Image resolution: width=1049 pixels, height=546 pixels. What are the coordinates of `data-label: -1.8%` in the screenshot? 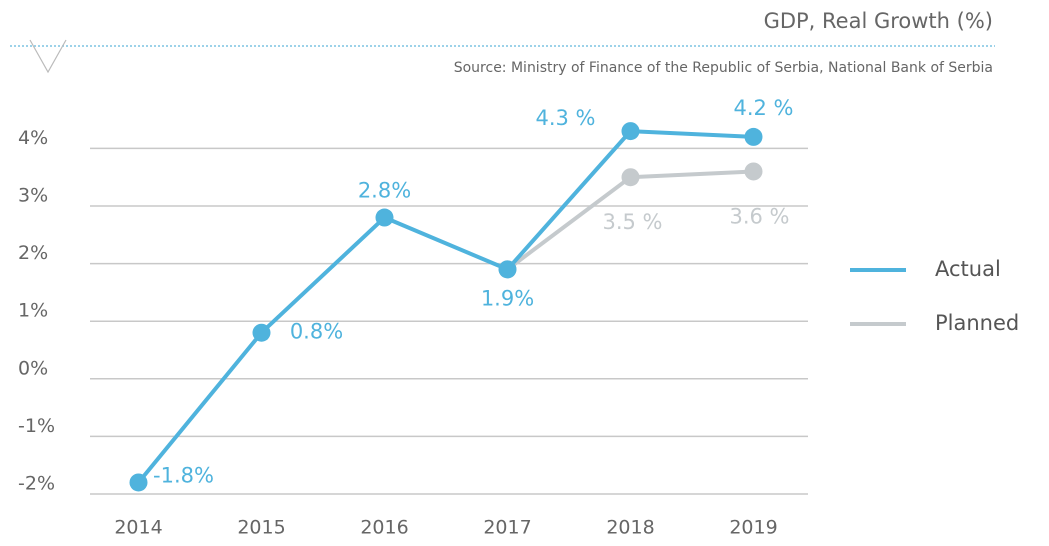 It's located at (183, 475).